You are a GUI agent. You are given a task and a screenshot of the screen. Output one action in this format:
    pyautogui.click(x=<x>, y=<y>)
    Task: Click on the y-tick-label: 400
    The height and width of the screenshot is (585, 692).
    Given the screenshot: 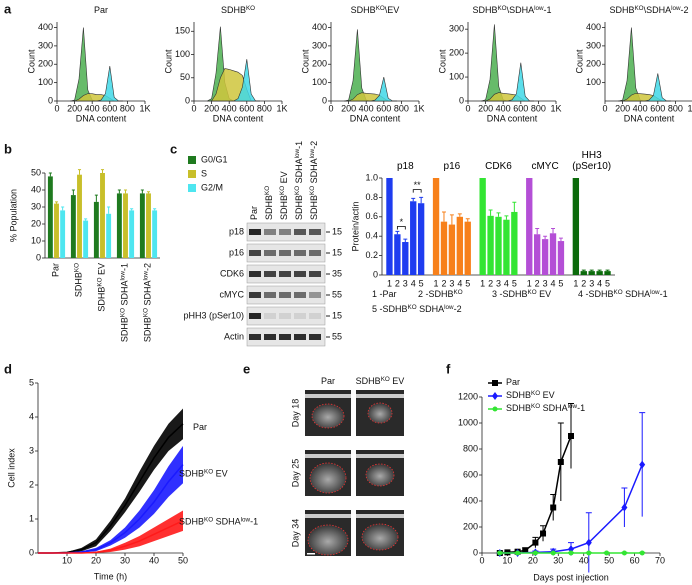 What is the action you would take?
    pyautogui.click(x=319, y=27)
    